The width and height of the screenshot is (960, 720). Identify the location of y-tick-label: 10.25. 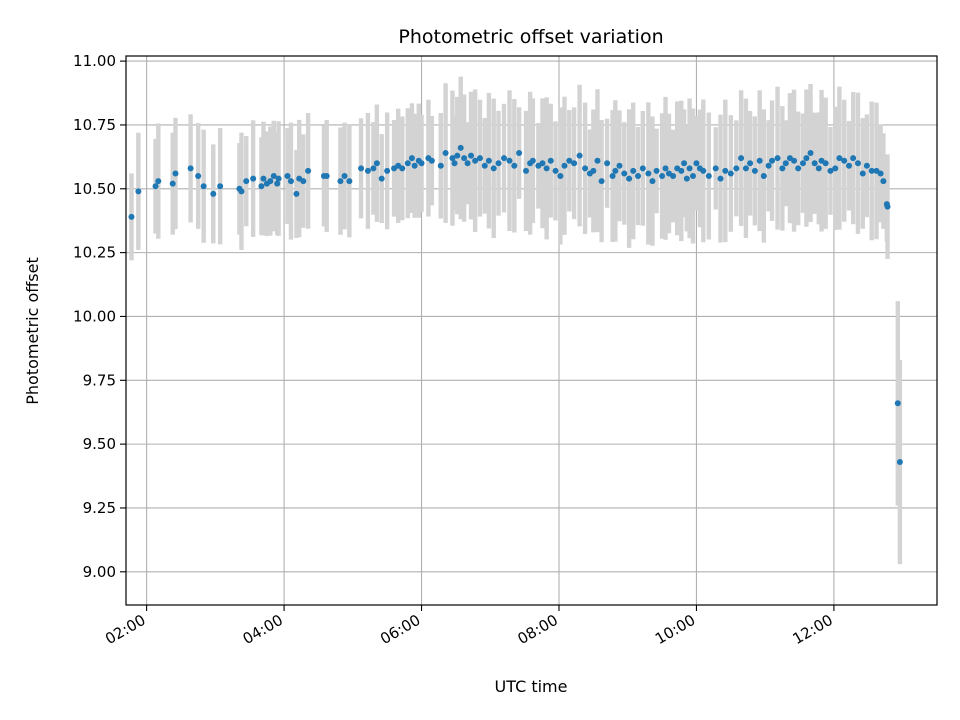
(94, 253).